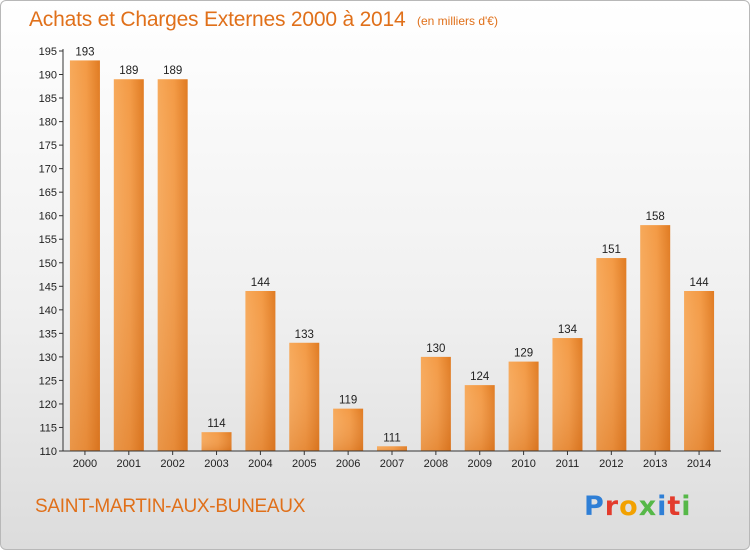 This screenshot has width=750, height=550. I want to click on y-tick-label: 190, so click(48, 76).